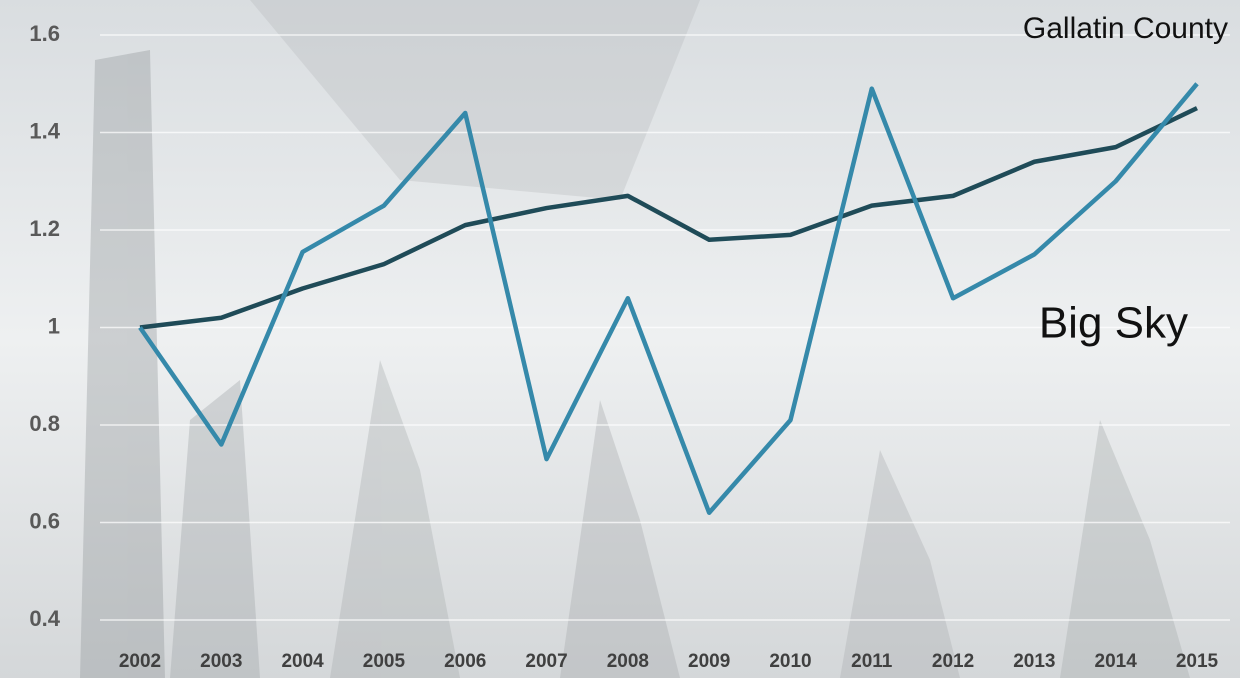  What do you see at coordinates (1034, 661) in the screenshot?
I see `x-tick-label: 2013` at bounding box center [1034, 661].